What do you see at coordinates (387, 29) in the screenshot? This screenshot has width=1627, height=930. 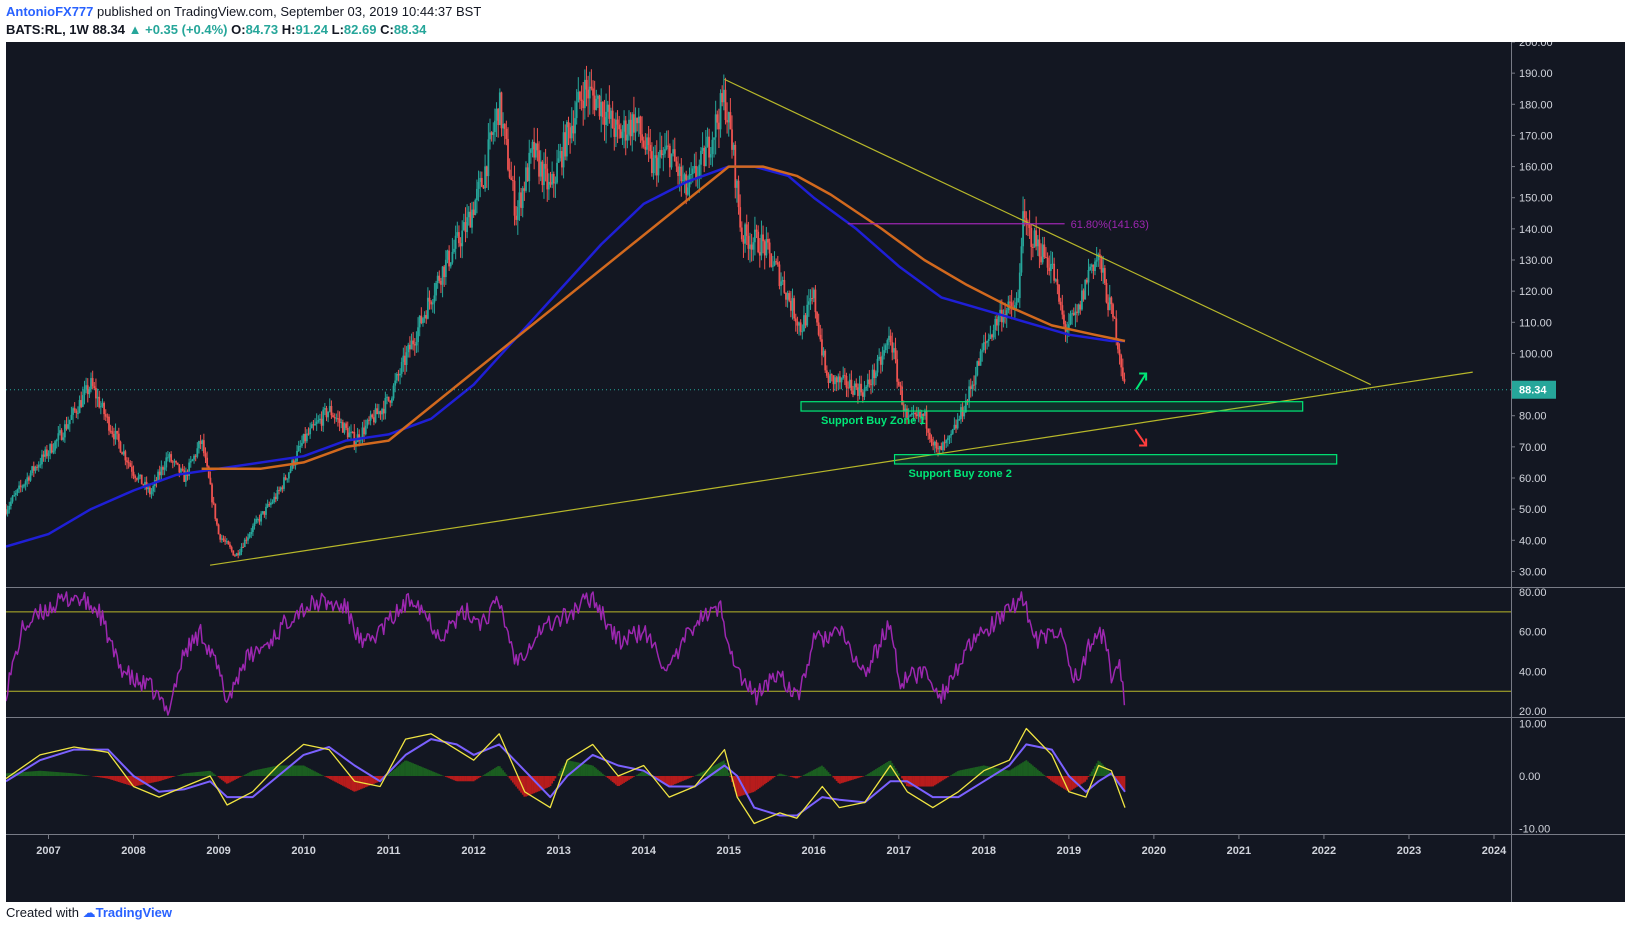 I see `close-label: C:` at bounding box center [387, 29].